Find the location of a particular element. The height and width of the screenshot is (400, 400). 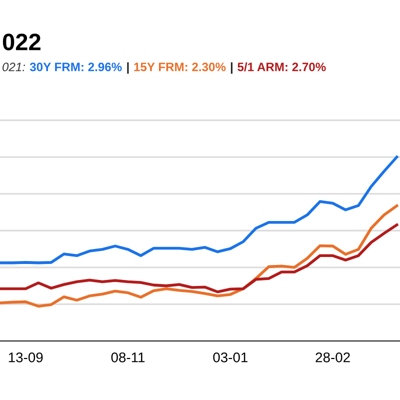

x-tick-label: 28-02 is located at coordinates (333, 357).